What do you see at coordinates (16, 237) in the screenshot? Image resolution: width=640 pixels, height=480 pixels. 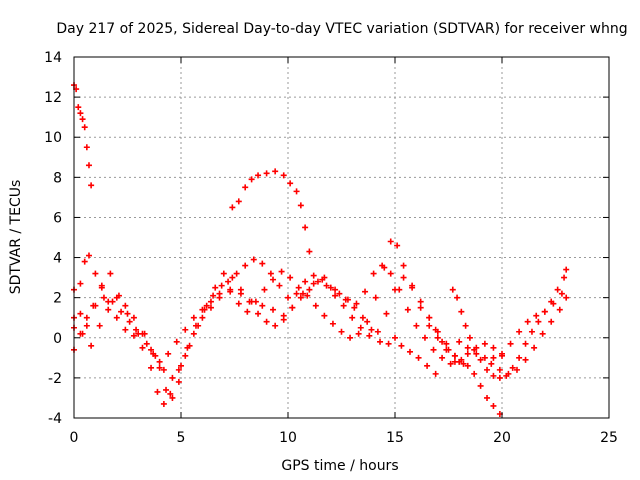 I see `y-axis-label: SDTVAR / TECUs` at bounding box center [16, 237].